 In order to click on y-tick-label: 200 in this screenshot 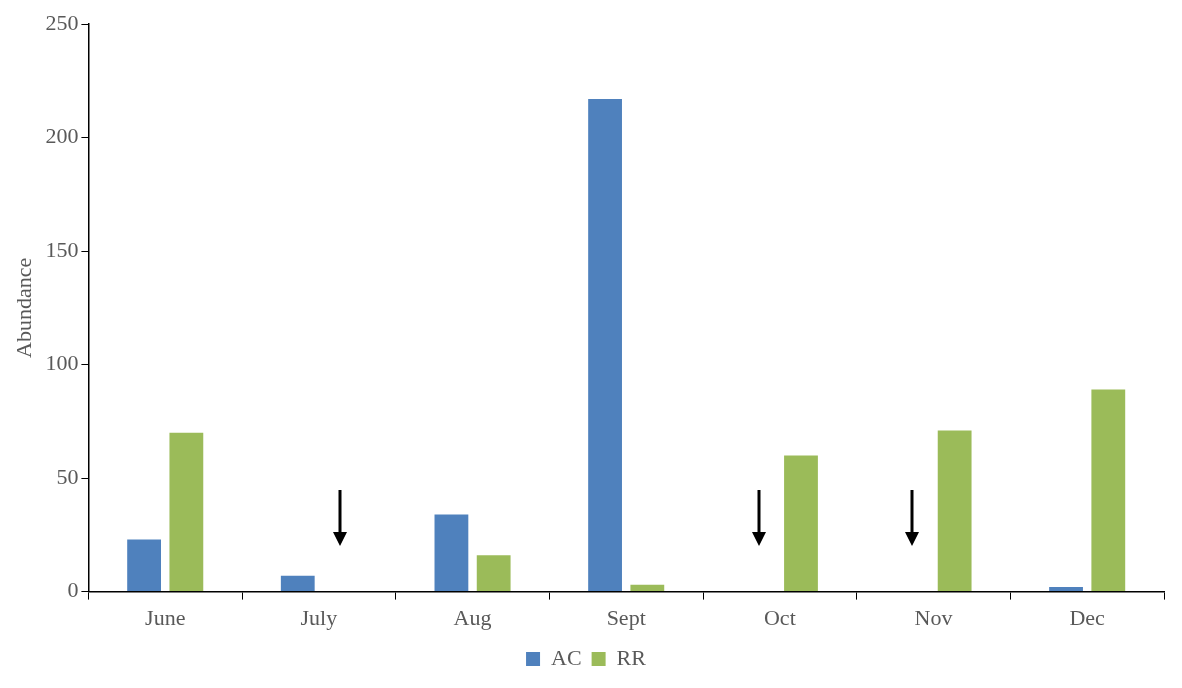, I will do `click(62, 136)`.